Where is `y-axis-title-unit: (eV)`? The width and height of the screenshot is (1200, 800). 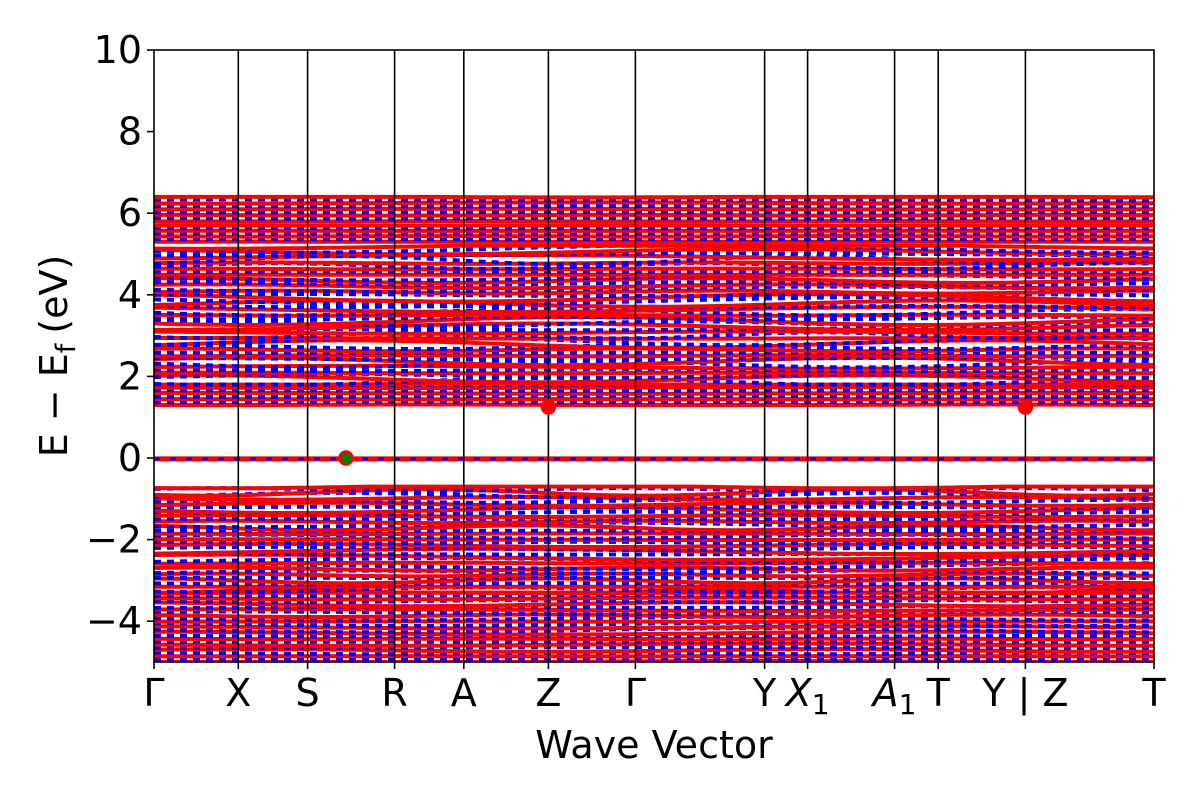
y-axis-title-unit: (eV) is located at coordinates (54, 294).